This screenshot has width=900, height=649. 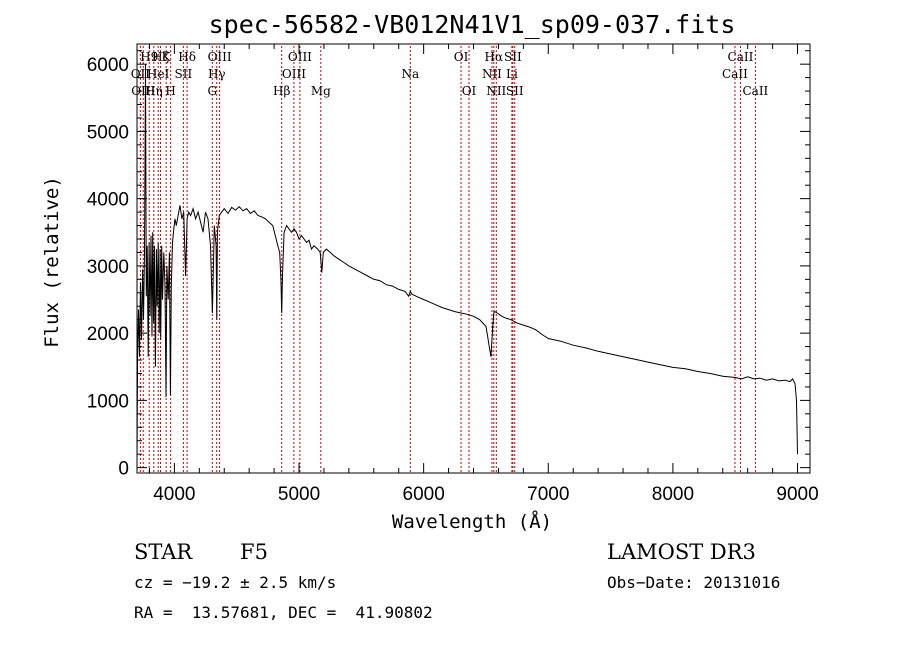 I want to click on spectral-line-label: H, so click(x=170, y=91).